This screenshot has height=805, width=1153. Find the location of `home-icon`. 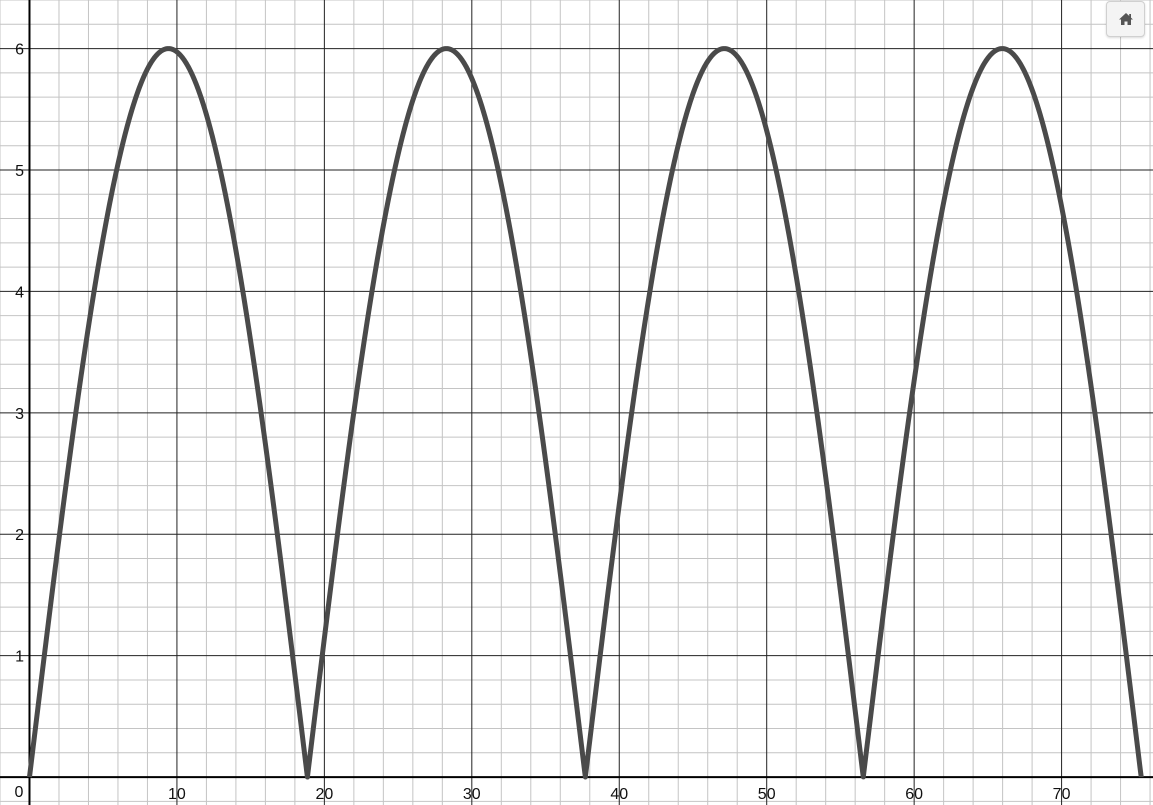

home-icon is located at coordinates (1125, 19).